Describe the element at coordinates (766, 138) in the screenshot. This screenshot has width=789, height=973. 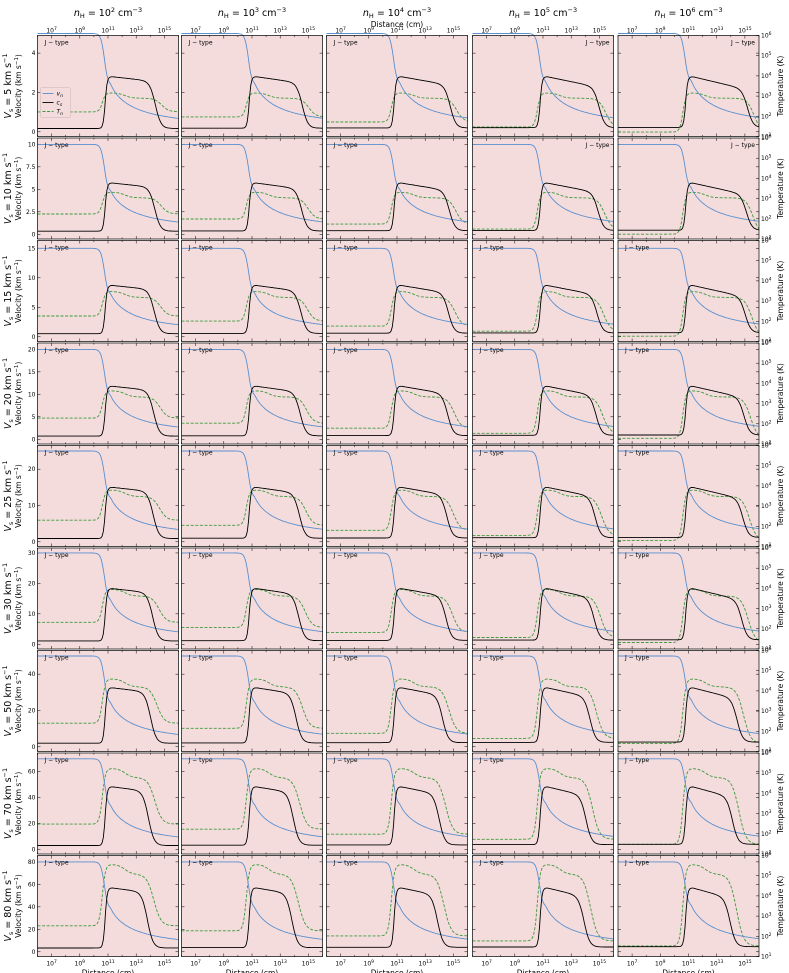
I see `y2-tick-label: 10⁶` at that location.